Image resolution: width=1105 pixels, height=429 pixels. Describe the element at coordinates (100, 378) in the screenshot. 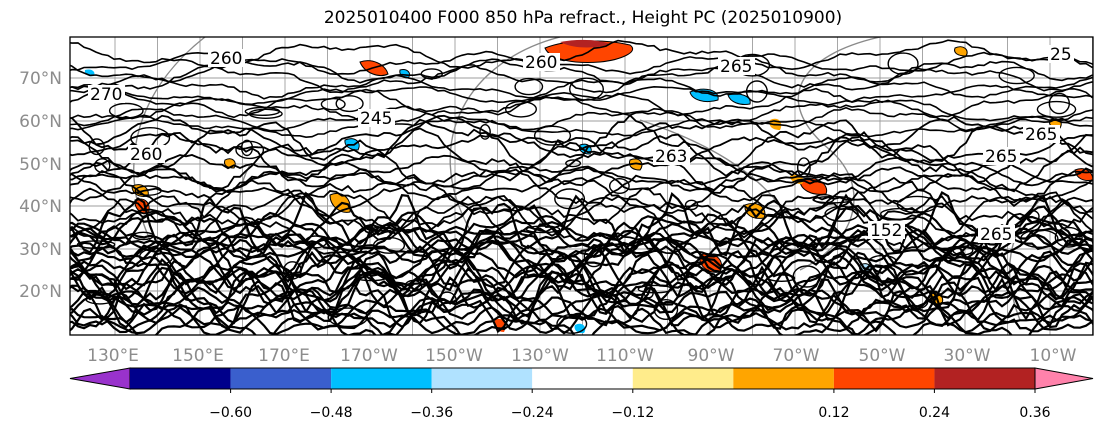

I see `colorbar-extend-min` at that location.